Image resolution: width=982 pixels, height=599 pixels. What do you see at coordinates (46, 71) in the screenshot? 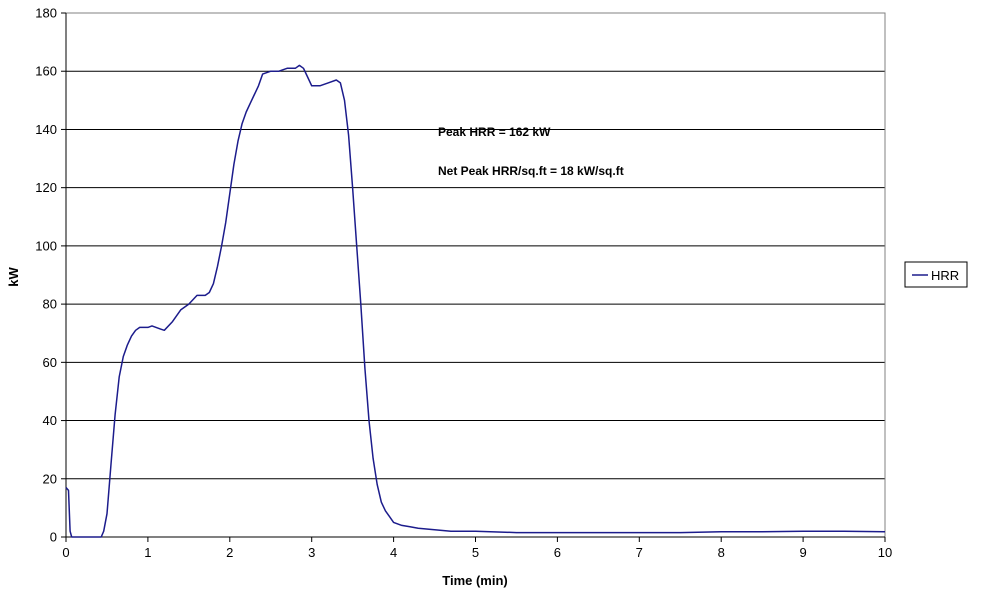
I see `y-tick-label-160: 160` at bounding box center [46, 71].